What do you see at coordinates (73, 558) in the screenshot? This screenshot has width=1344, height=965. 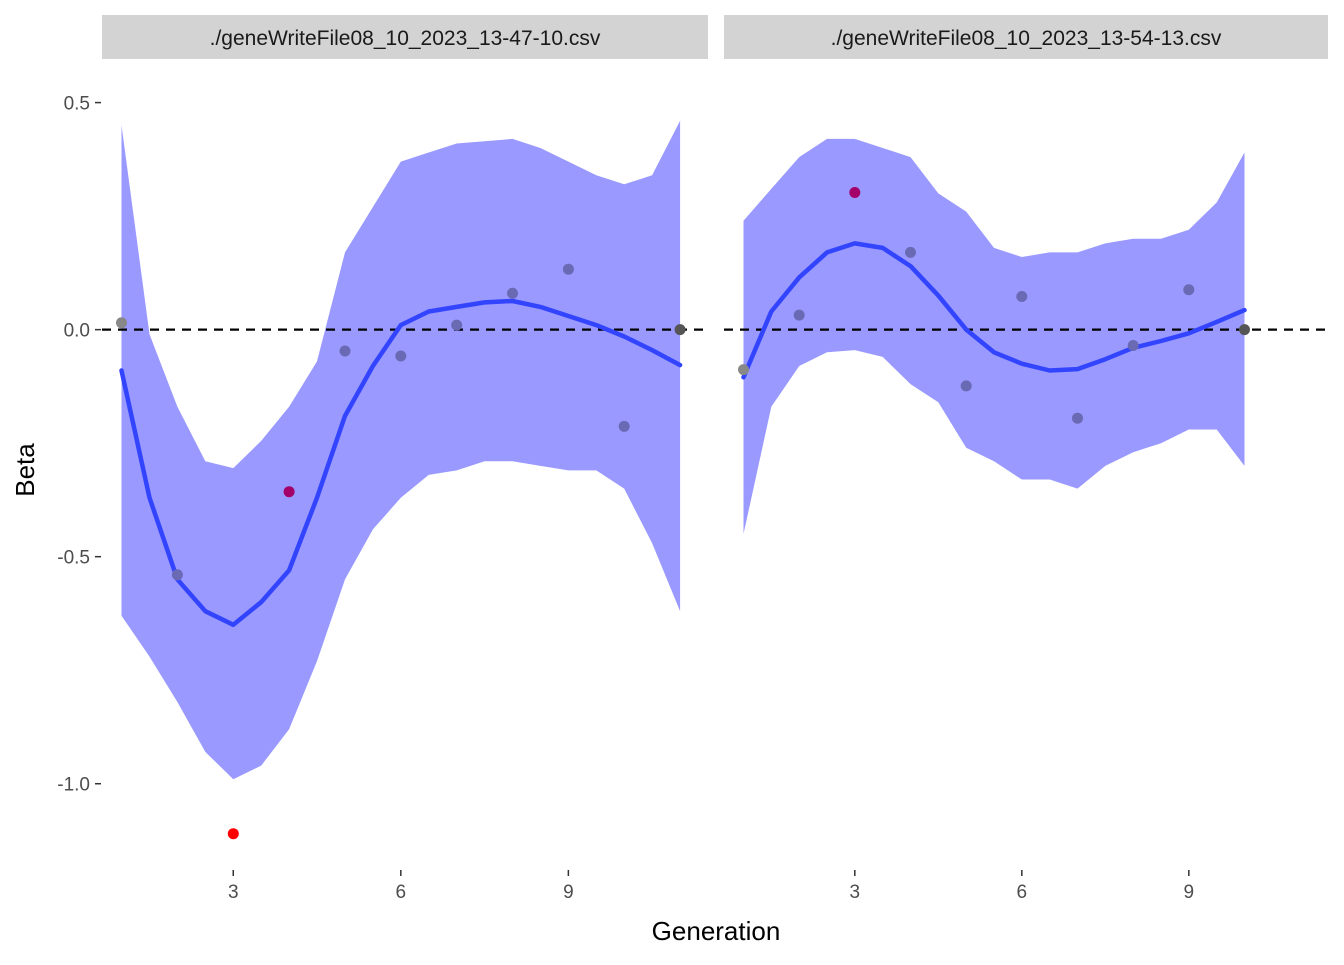 I see `y-tick-label: -0.5` at bounding box center [73, 558].